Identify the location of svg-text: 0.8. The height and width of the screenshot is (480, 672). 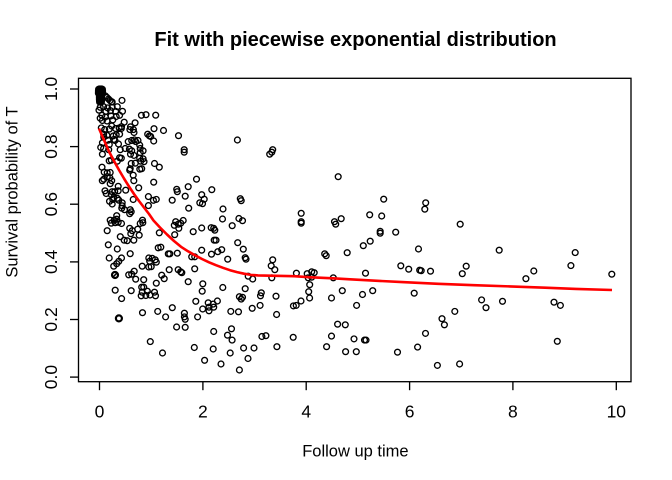
(51, 146).